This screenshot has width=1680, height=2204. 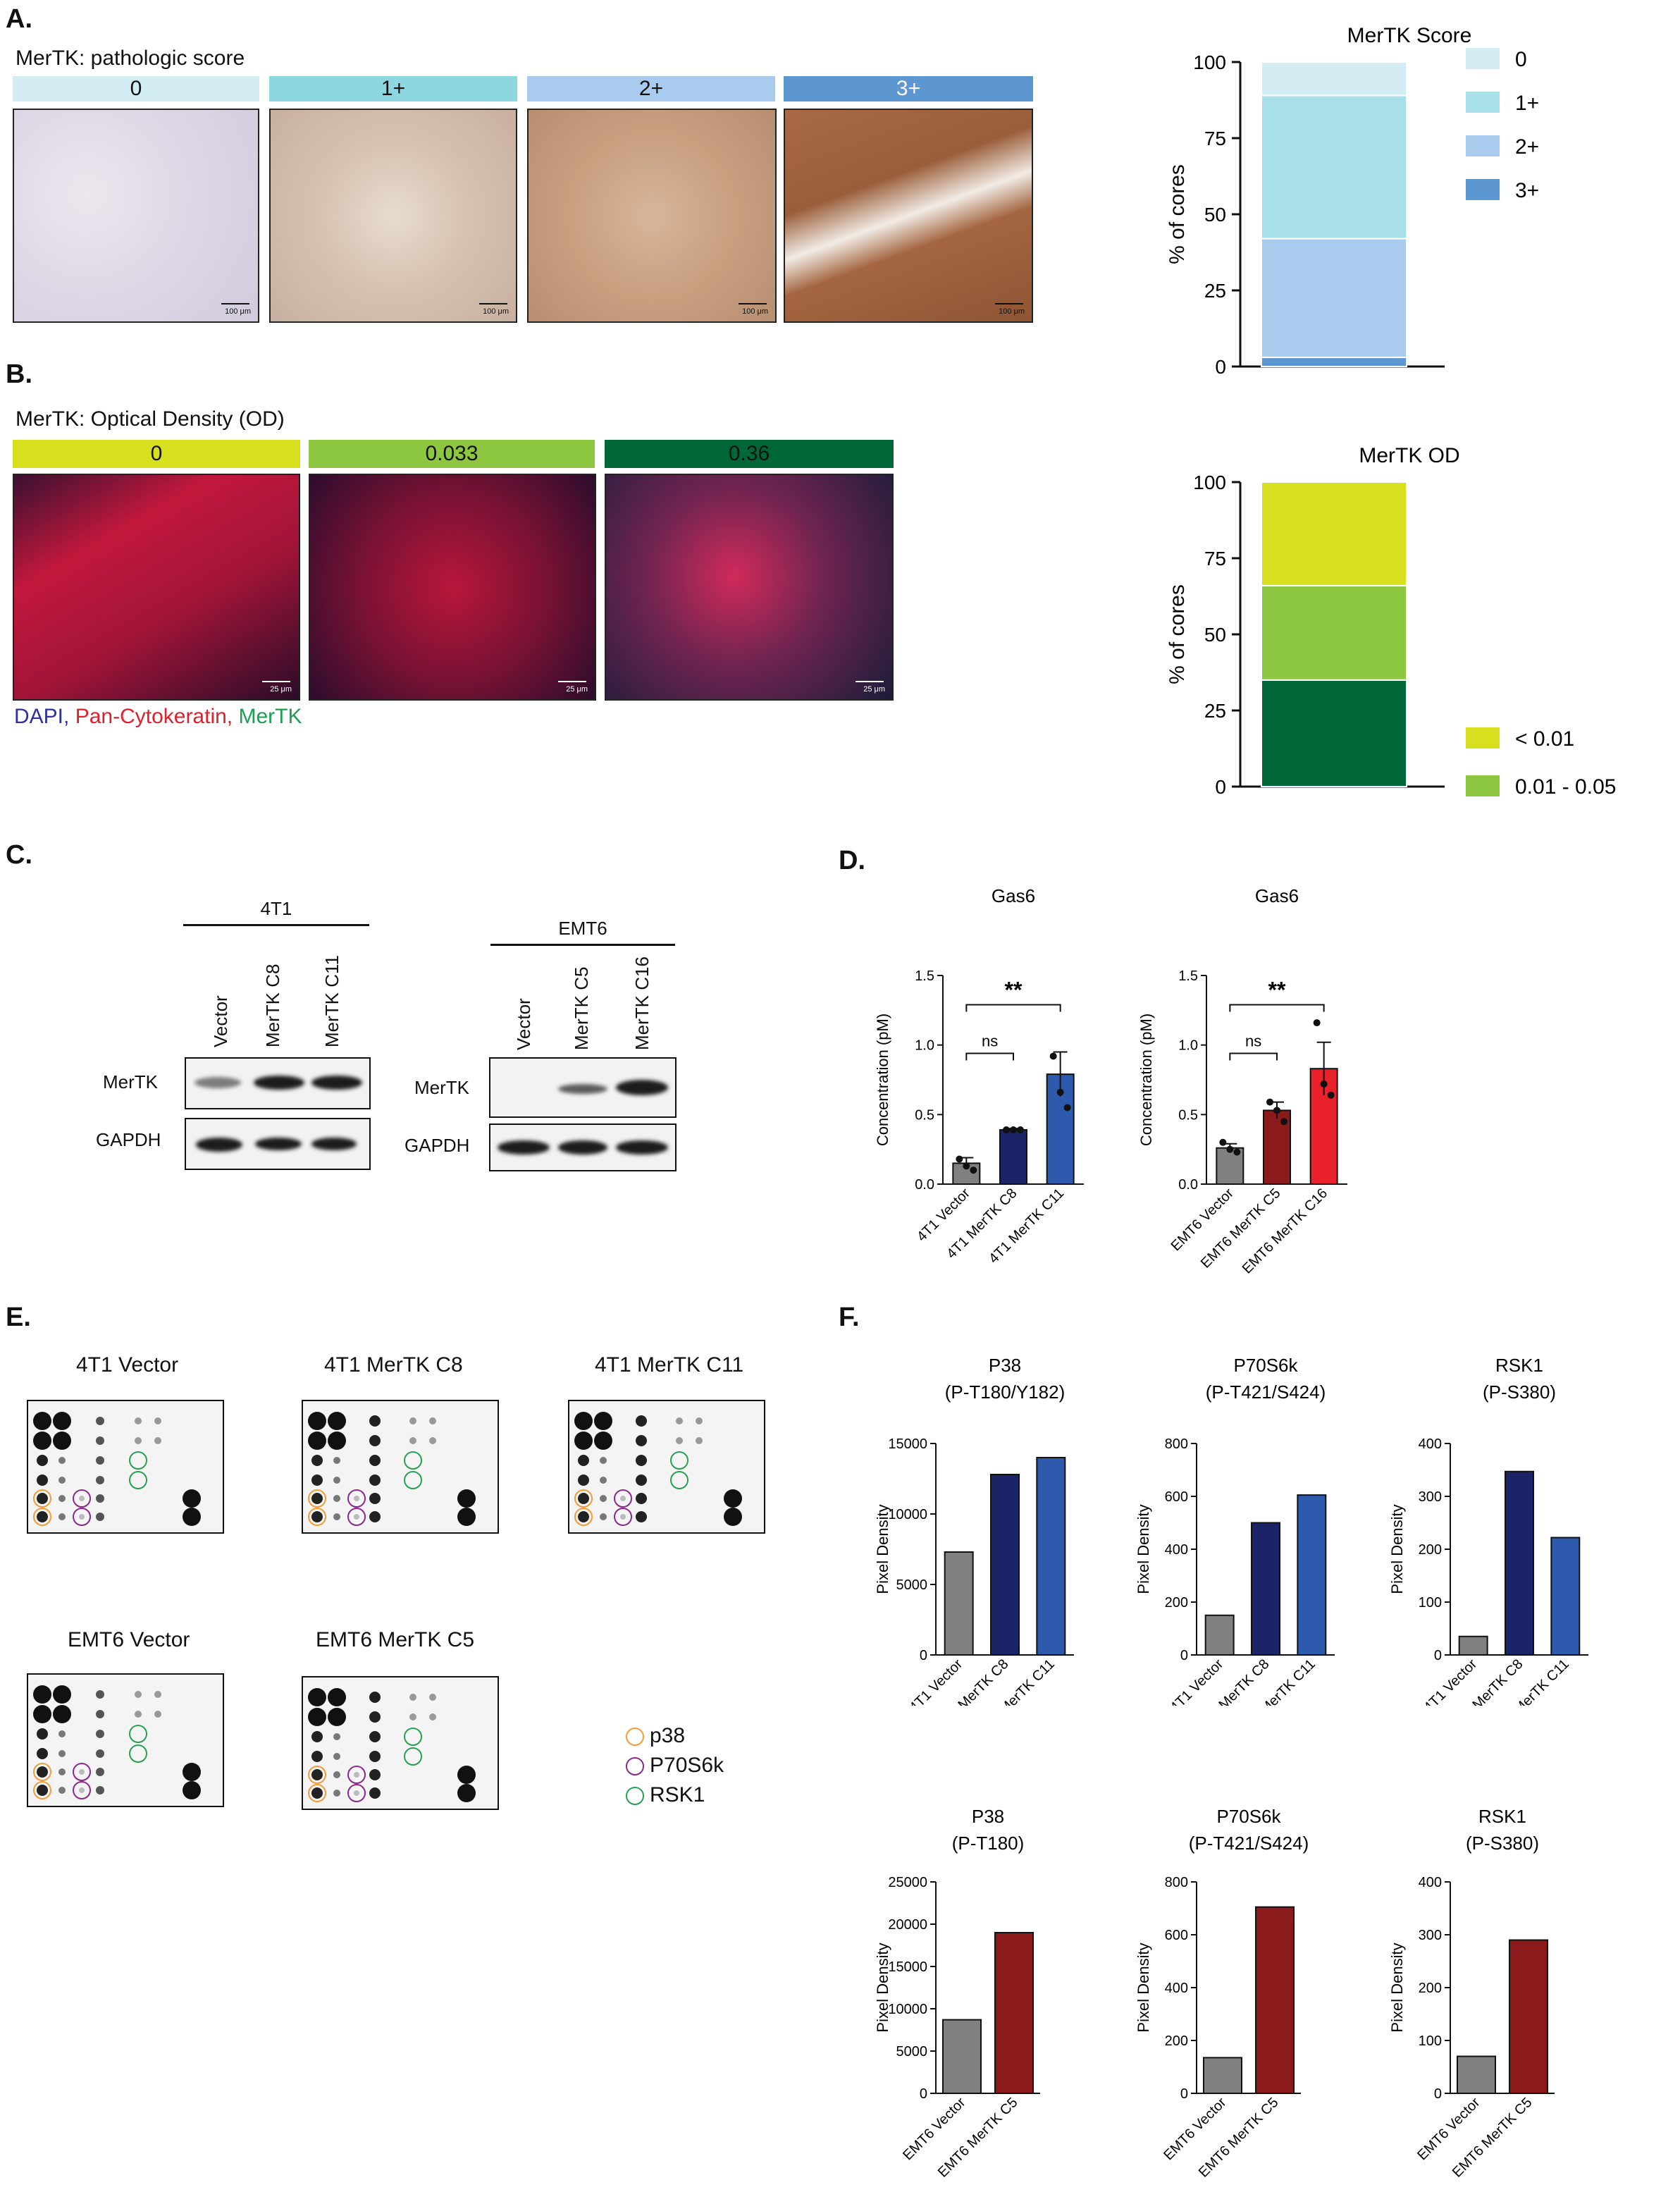 What do you see at coordinates (1544, 739) in the screenshot?
I see `legend-label: < 0.01` at bounding box center [1544, 739].